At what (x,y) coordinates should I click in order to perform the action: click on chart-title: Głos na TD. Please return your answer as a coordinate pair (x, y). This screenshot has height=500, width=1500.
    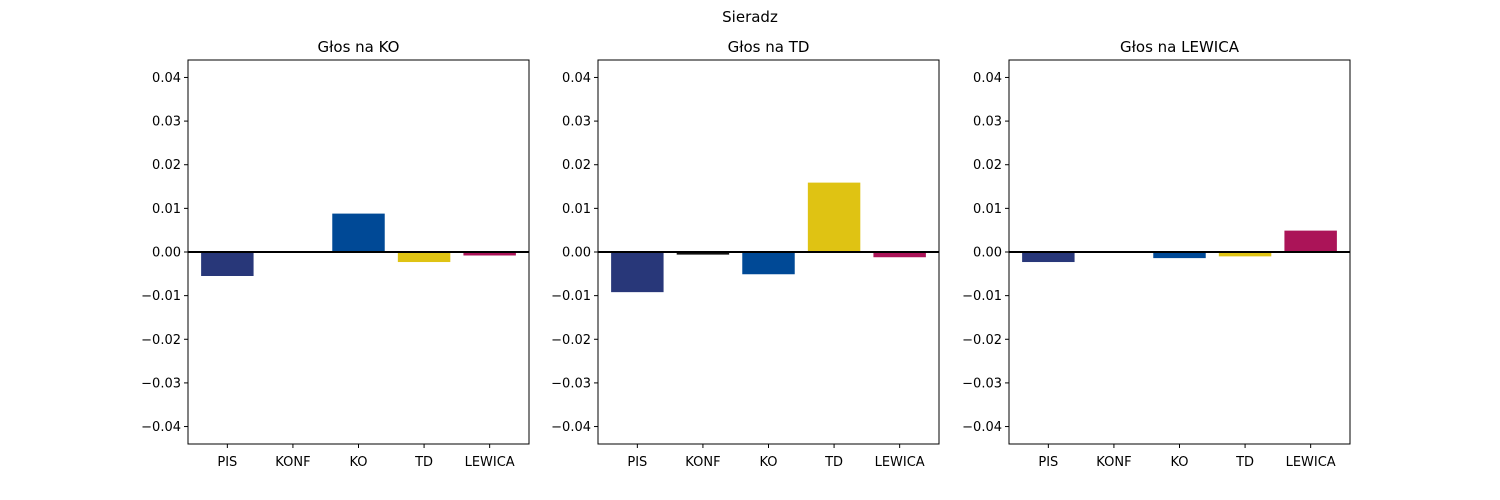
    Looking at the image, I should click on (769, 47).